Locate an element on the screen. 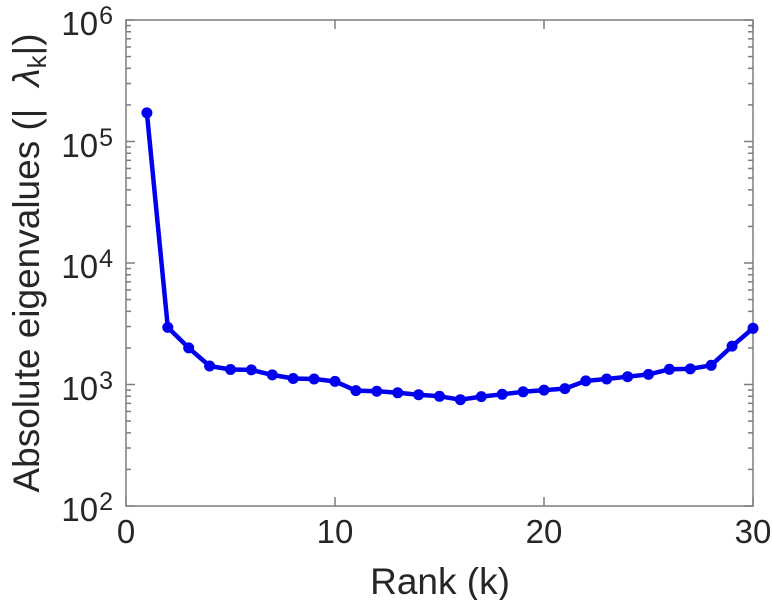  y-axis-label-suffix: |) is located at coordinates (26, 44).